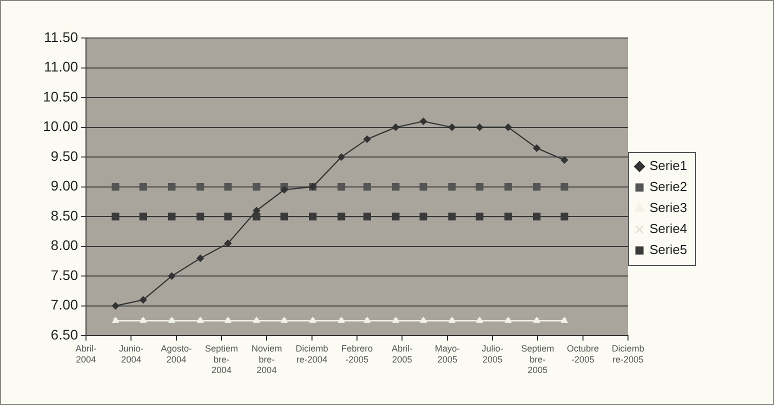 This screenshot has height=405, width=774. What do you see at coordinates (86, 353) in the screenshot?
I see `x-tick-label: Abril-2004` at bounding box center [86, 353].